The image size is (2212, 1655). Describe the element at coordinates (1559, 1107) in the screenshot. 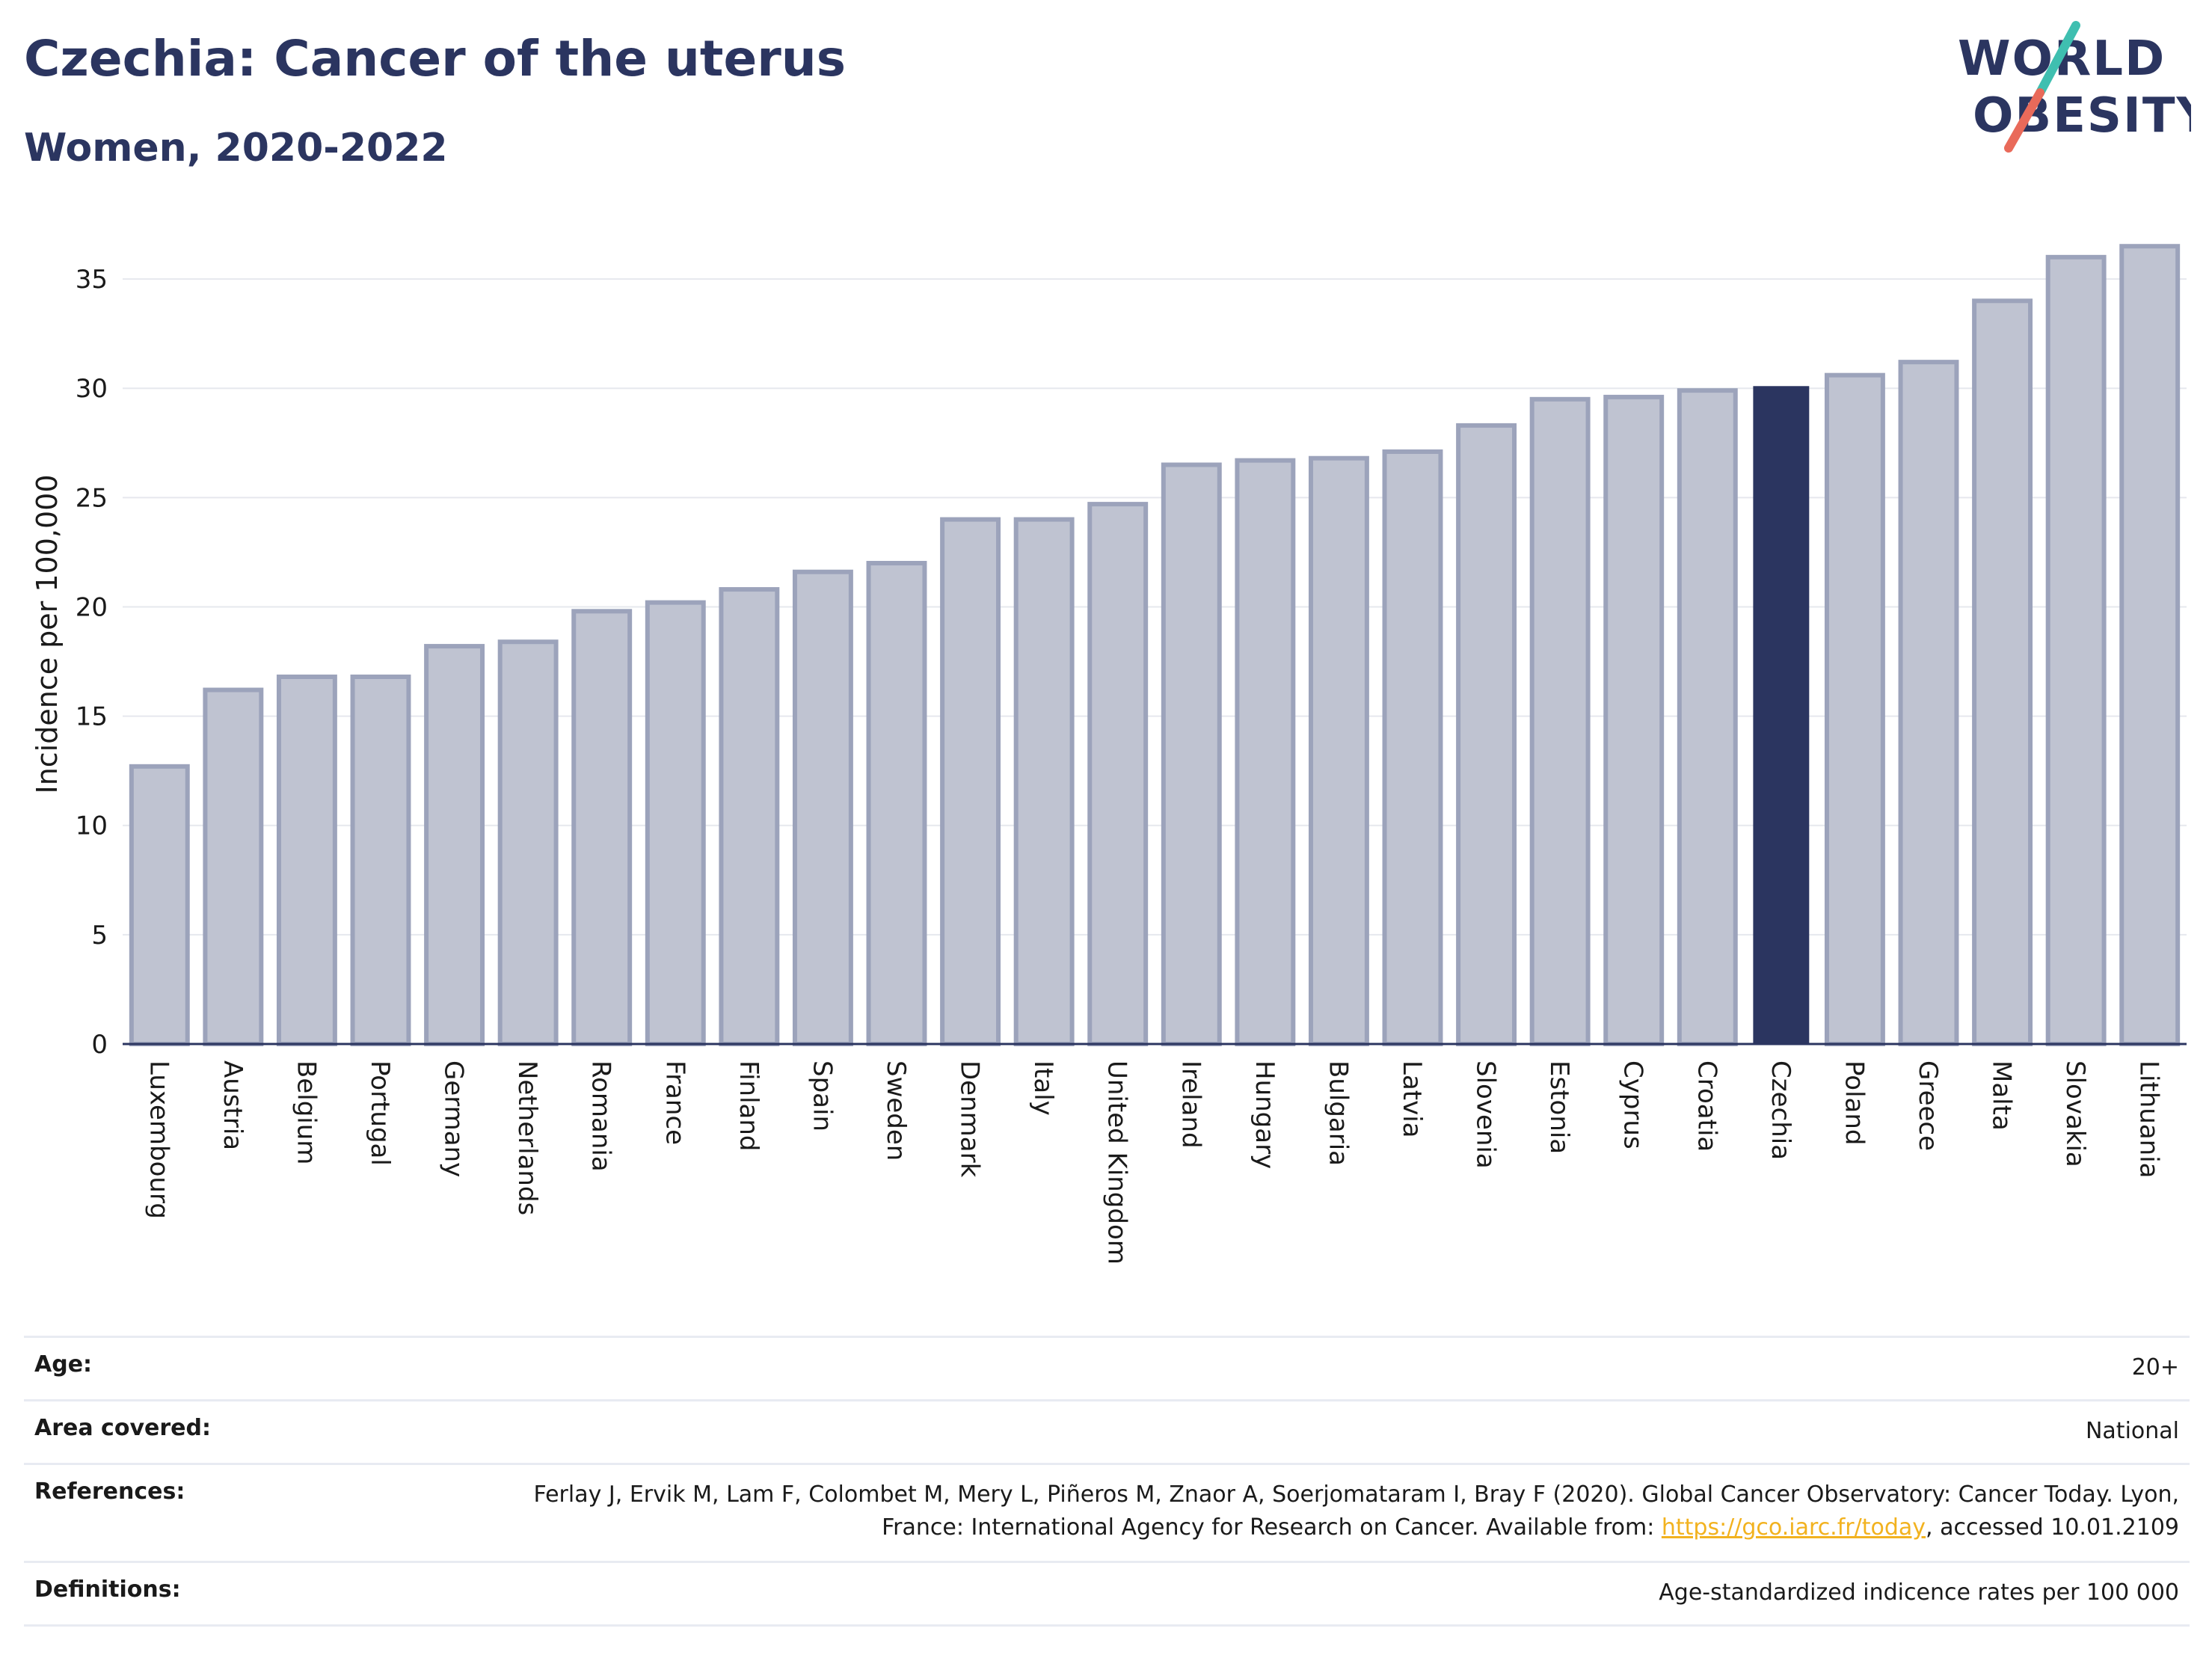

I see `x-tick-label: Estonia` at that location.